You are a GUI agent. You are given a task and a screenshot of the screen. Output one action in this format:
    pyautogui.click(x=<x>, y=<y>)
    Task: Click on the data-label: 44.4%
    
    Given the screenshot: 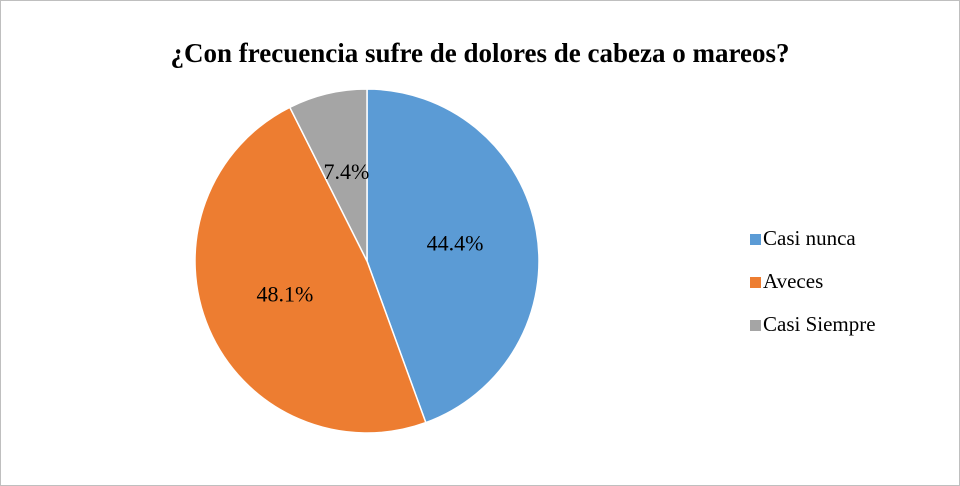 What is the action you would take?
    pyautogui.click(x=455, y=243)
    